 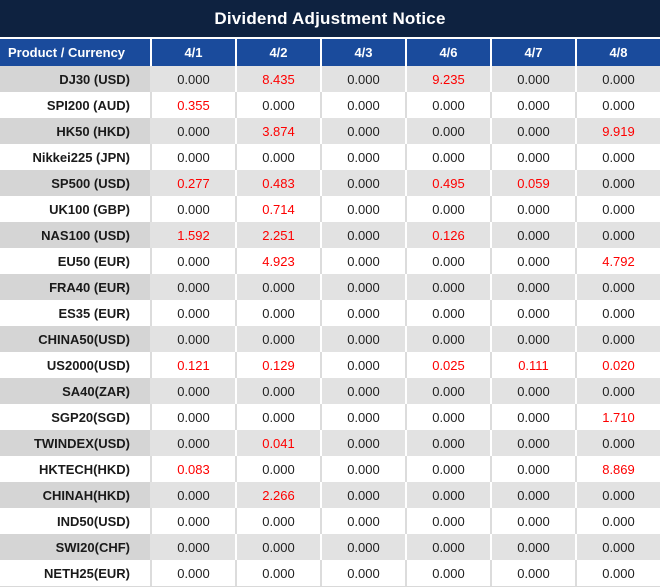 I want to click on product-cell: UK100 (GBP), so click(x=75, y=209).